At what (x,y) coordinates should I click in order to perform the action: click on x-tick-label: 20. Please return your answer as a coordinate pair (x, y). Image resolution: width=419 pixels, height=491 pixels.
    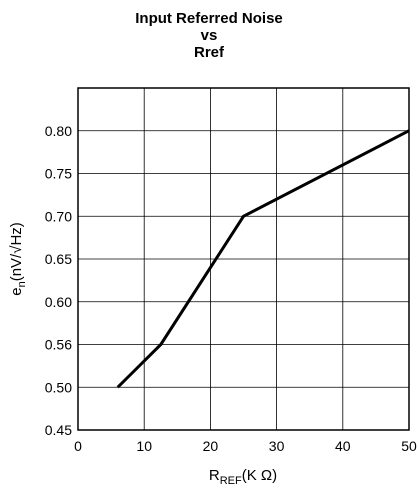
    Looking at the image, I should click on (211, 446).